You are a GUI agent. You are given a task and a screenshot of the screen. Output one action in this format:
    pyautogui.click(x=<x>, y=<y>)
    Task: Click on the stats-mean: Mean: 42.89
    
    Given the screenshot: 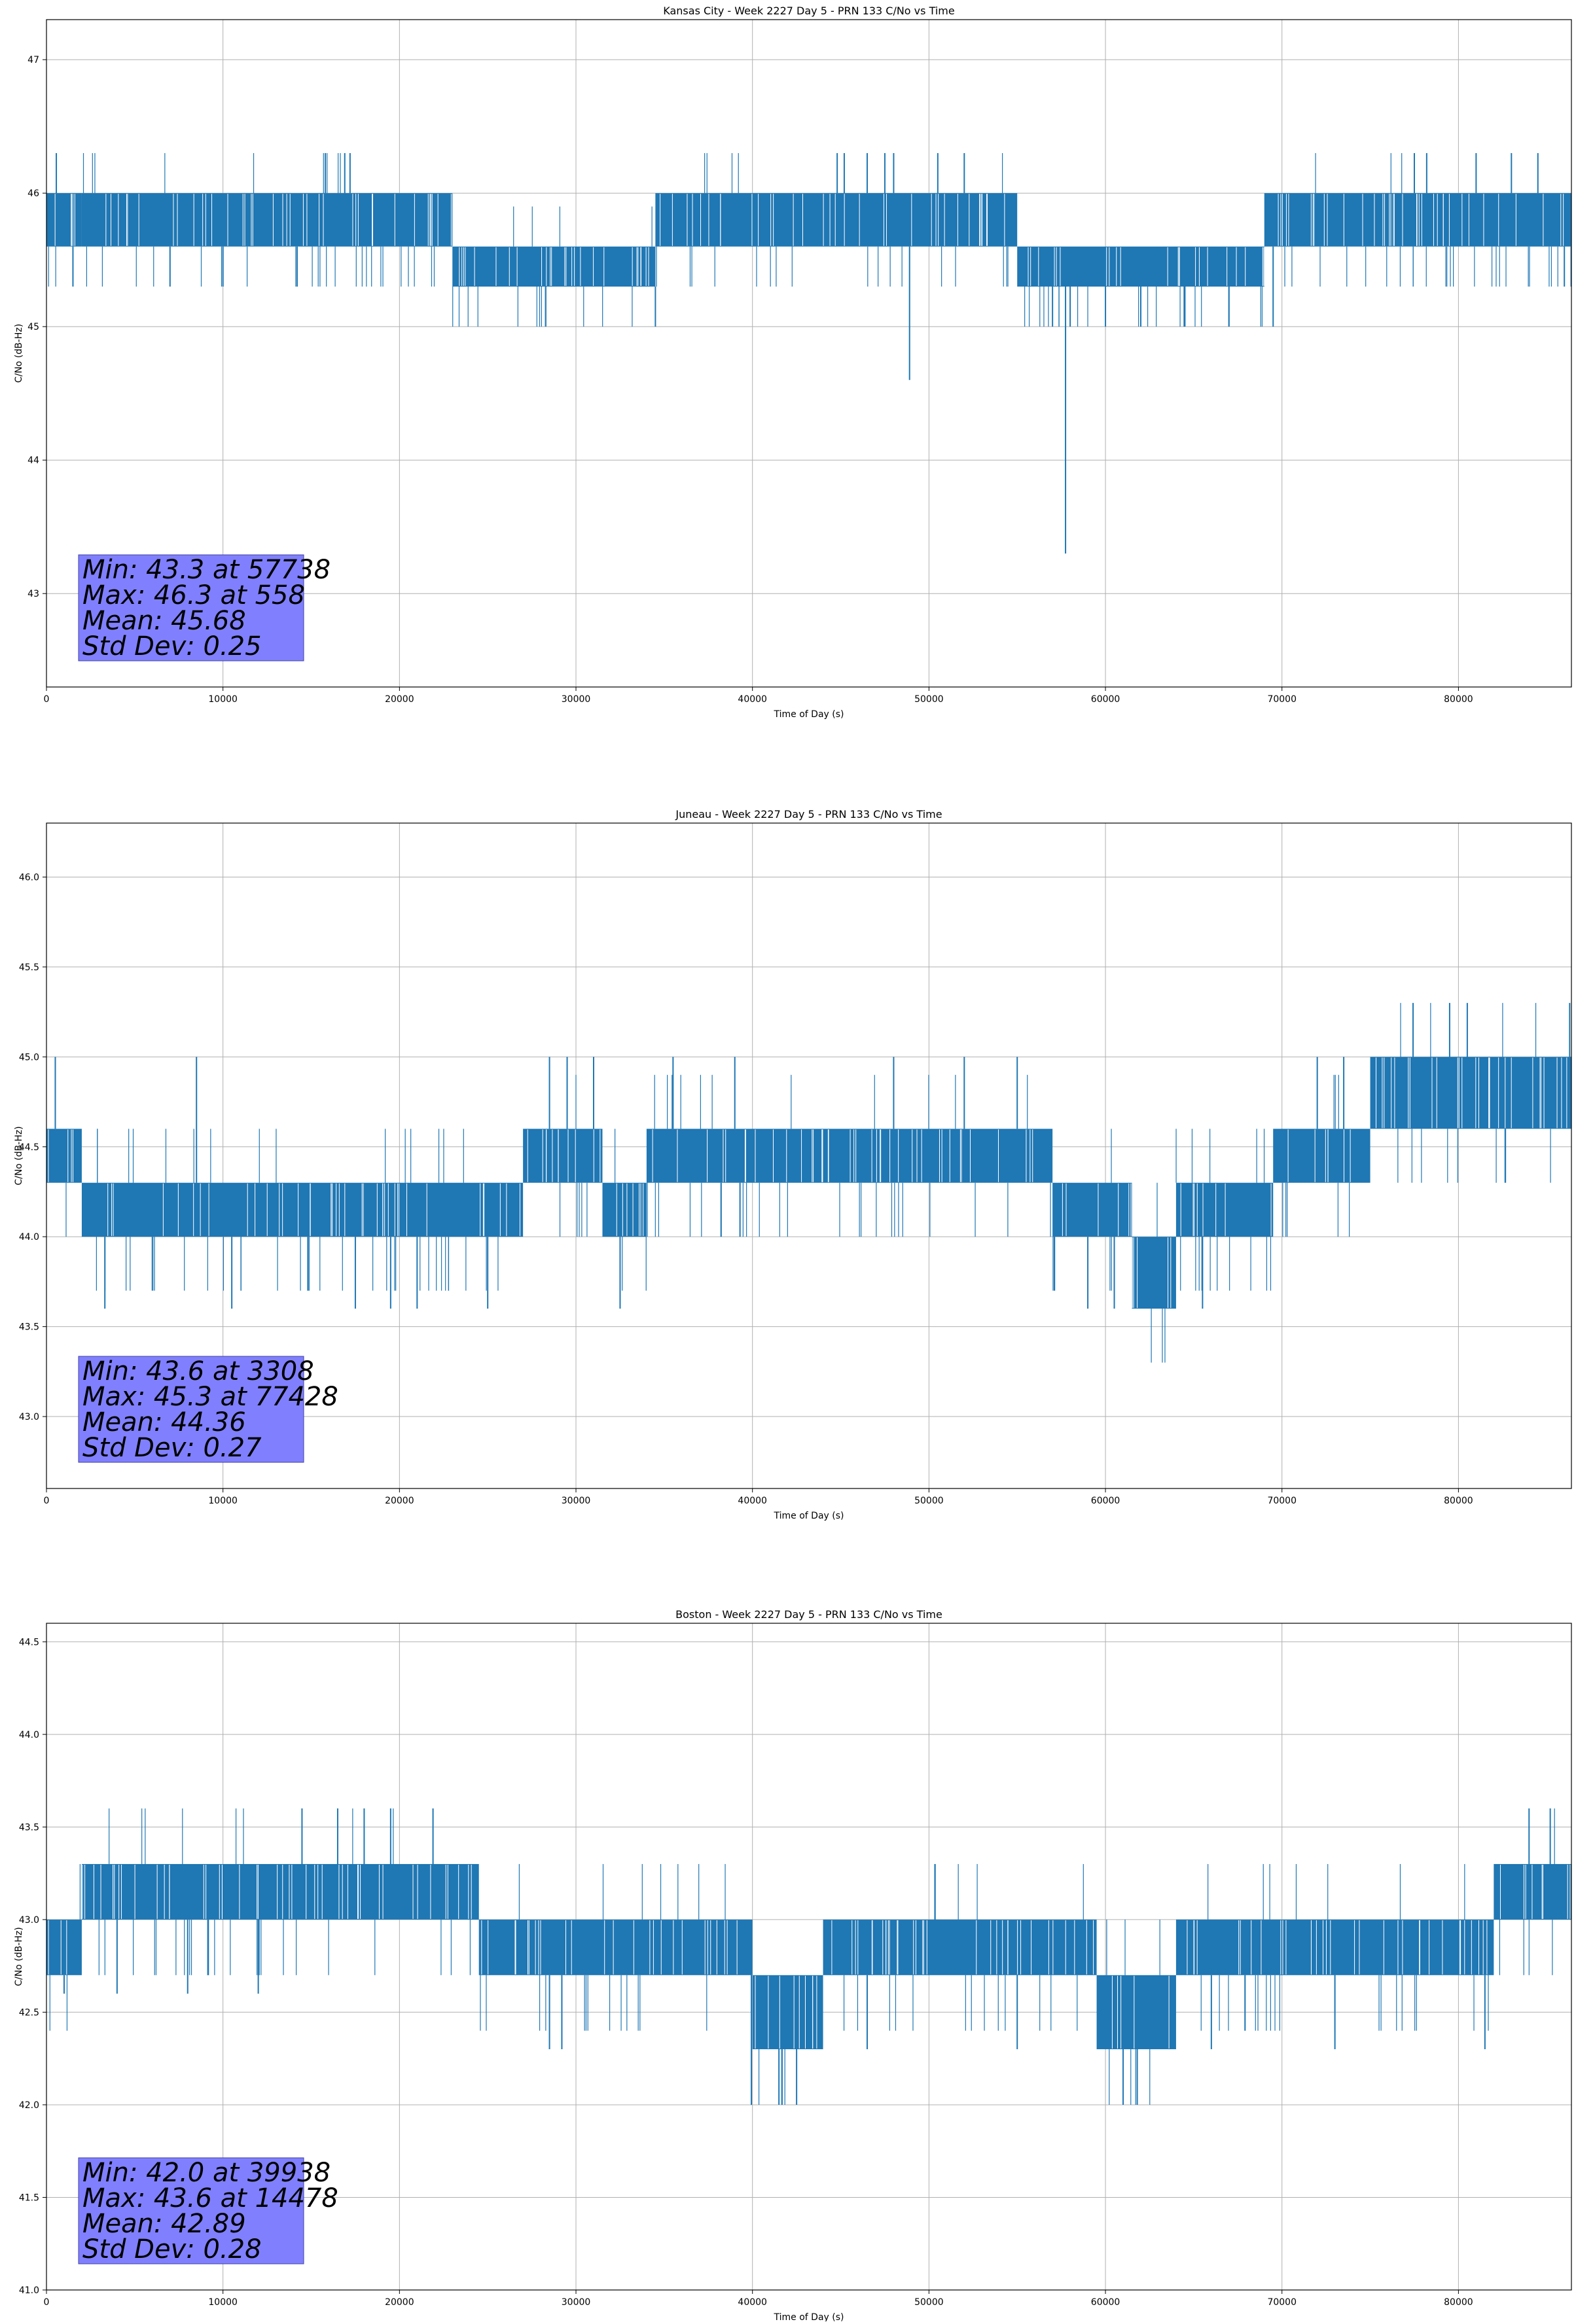 What is the action you would take?
    pyautogui.click(x=164, y=2224)
    